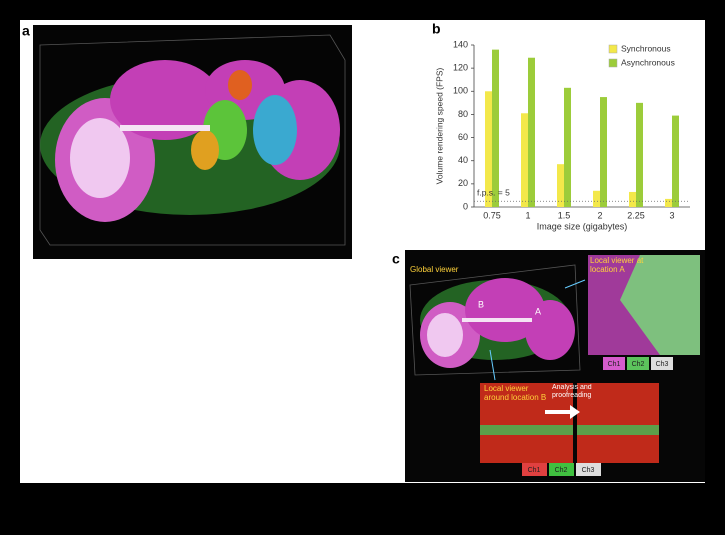  What do you see at coordinates (493, 192) in the screenshot?
I see `annotation: f.p.s. = 5` at bounding box center [493, 192].